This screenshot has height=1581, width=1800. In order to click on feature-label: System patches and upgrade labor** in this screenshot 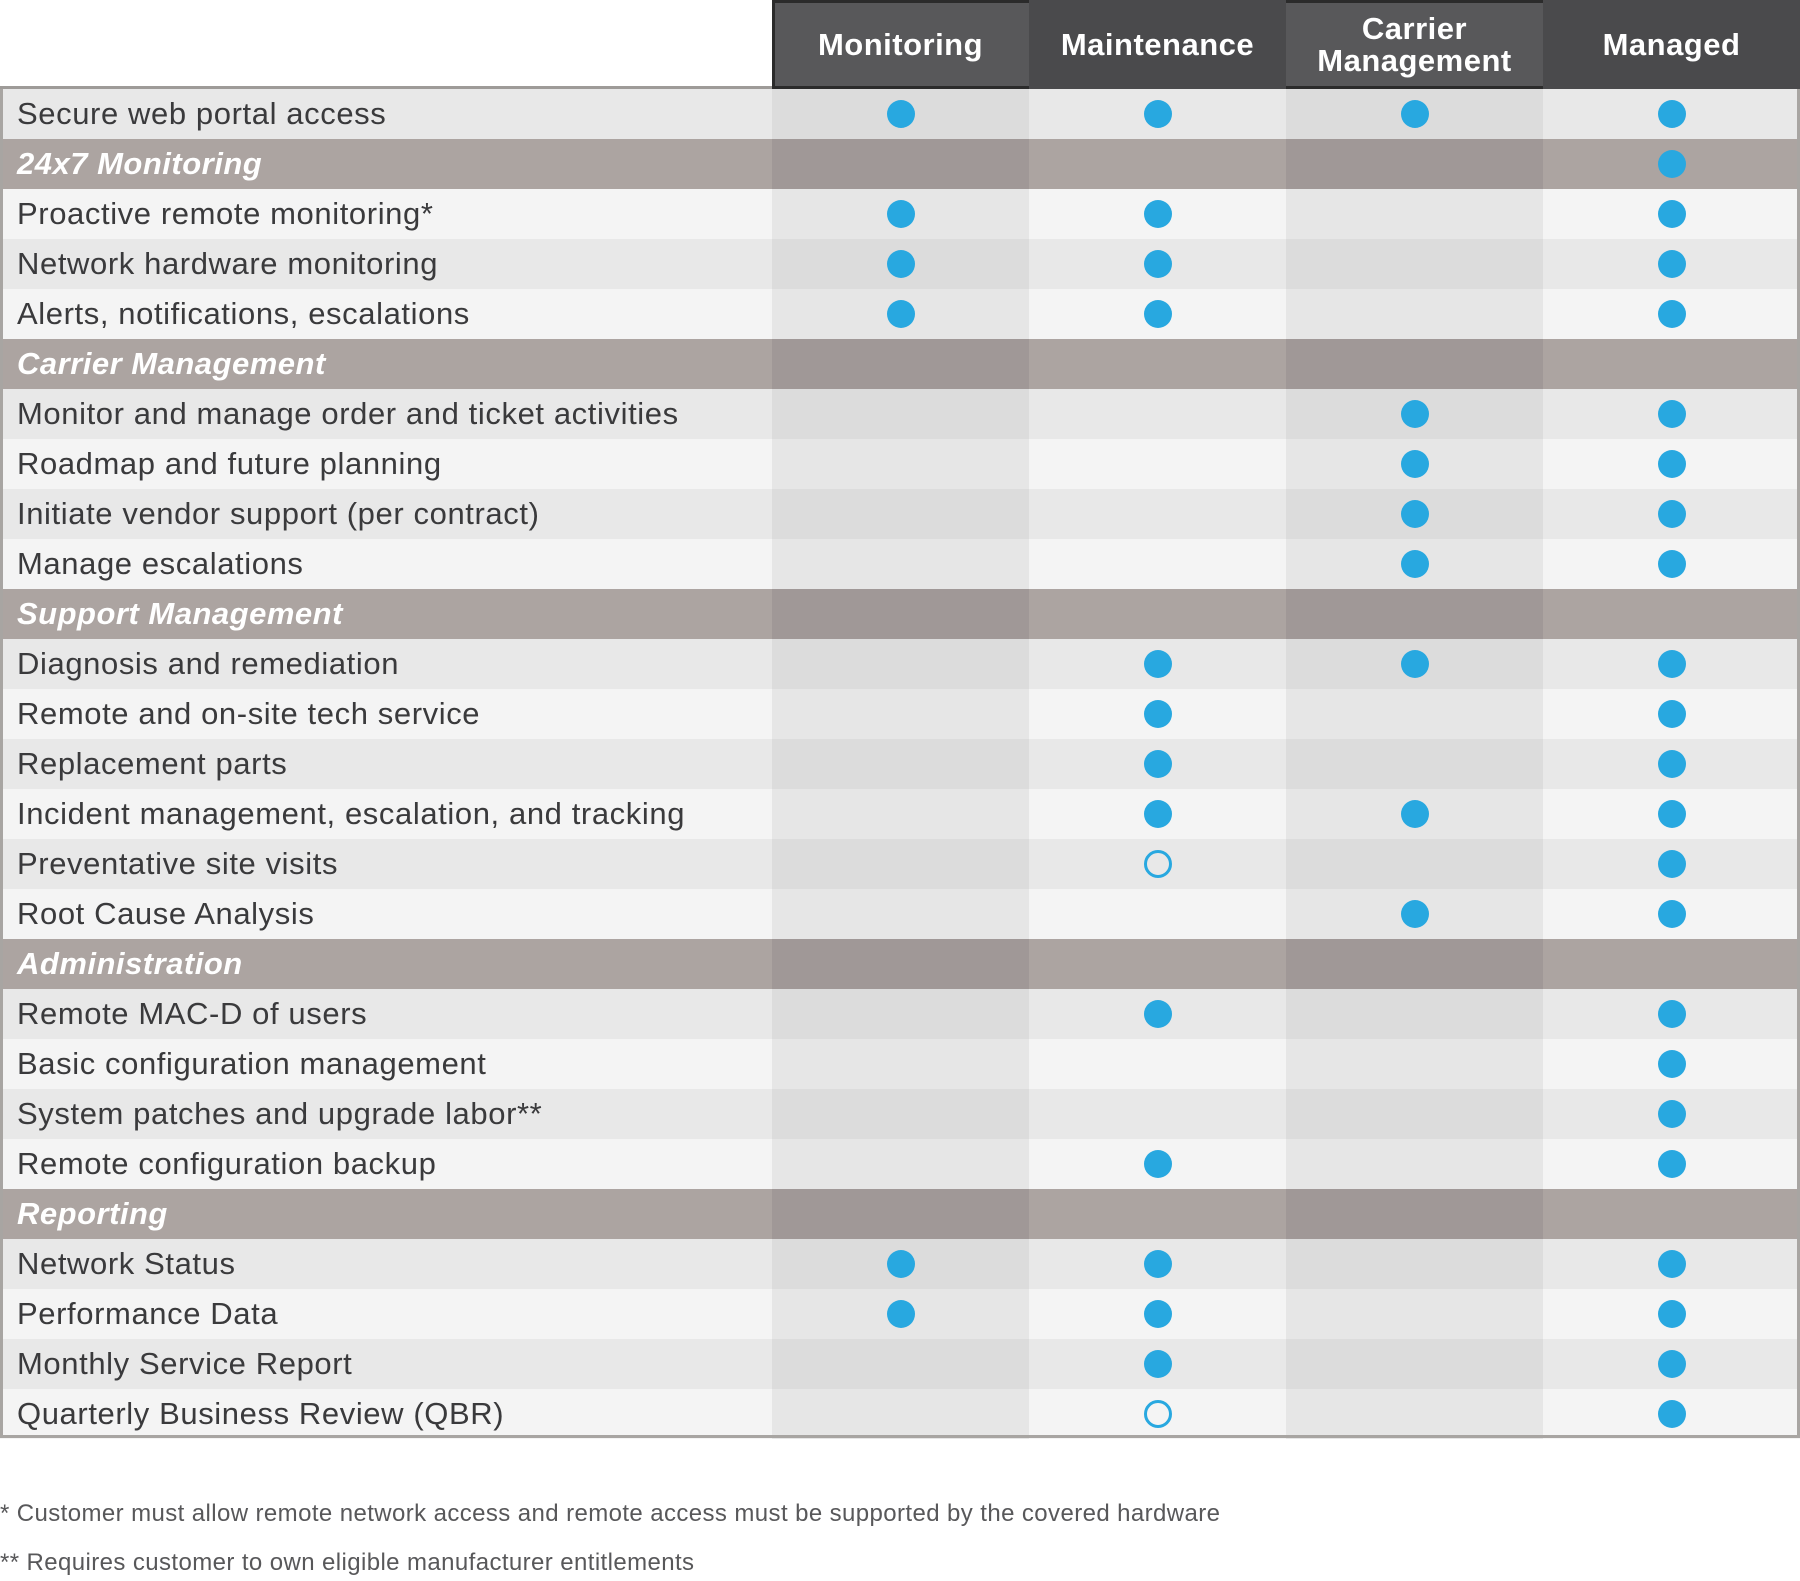, I will do `click(386, 1114)`.